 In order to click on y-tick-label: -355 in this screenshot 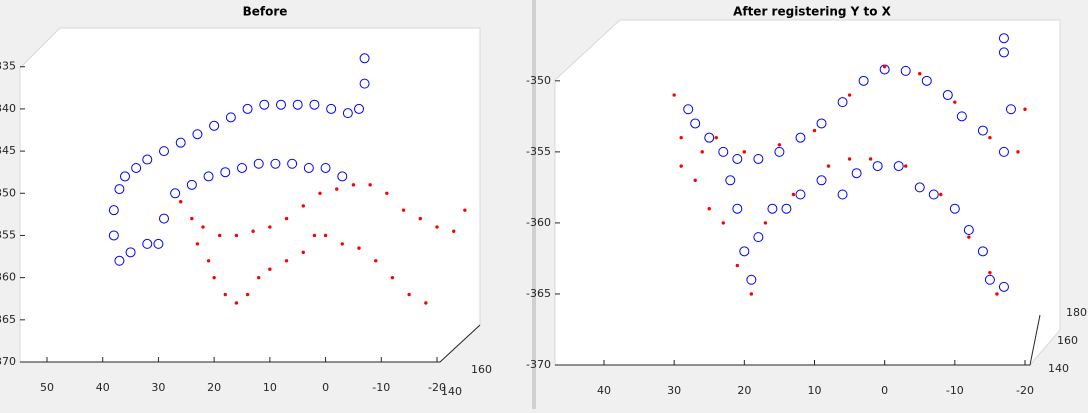, I will do `click(8, 234)`.